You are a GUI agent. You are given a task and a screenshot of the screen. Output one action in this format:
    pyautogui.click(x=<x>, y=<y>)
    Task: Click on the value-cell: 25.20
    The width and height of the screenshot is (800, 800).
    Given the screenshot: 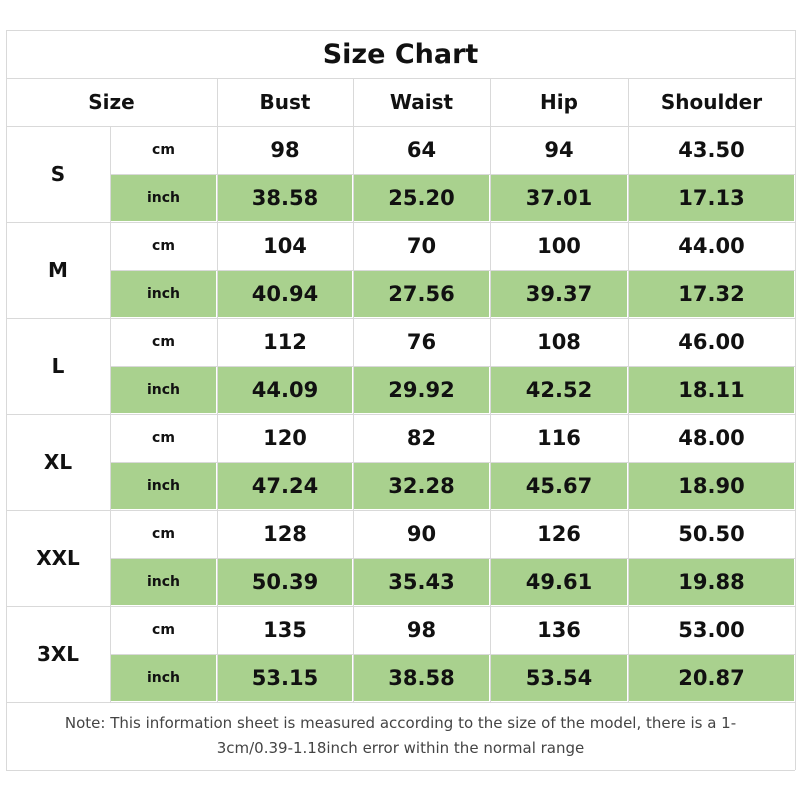 What is the action you would take?
    pyautogui.click(x=421, y=198)
    